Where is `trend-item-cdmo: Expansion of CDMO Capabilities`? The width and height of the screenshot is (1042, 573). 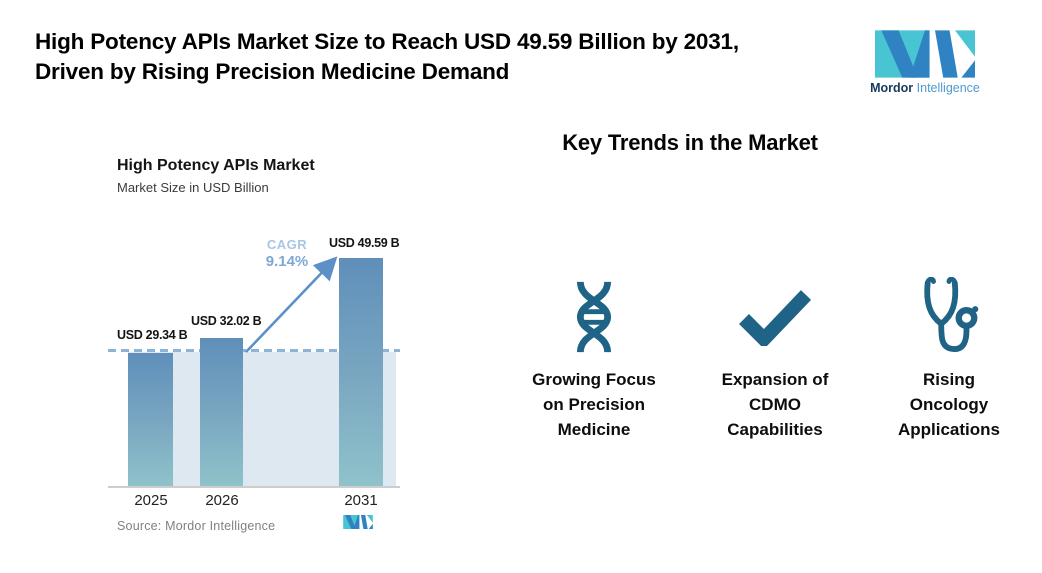
trend-item-cdmo: Expansion of CDMO Capabilities is located at coordinates (775, 357).